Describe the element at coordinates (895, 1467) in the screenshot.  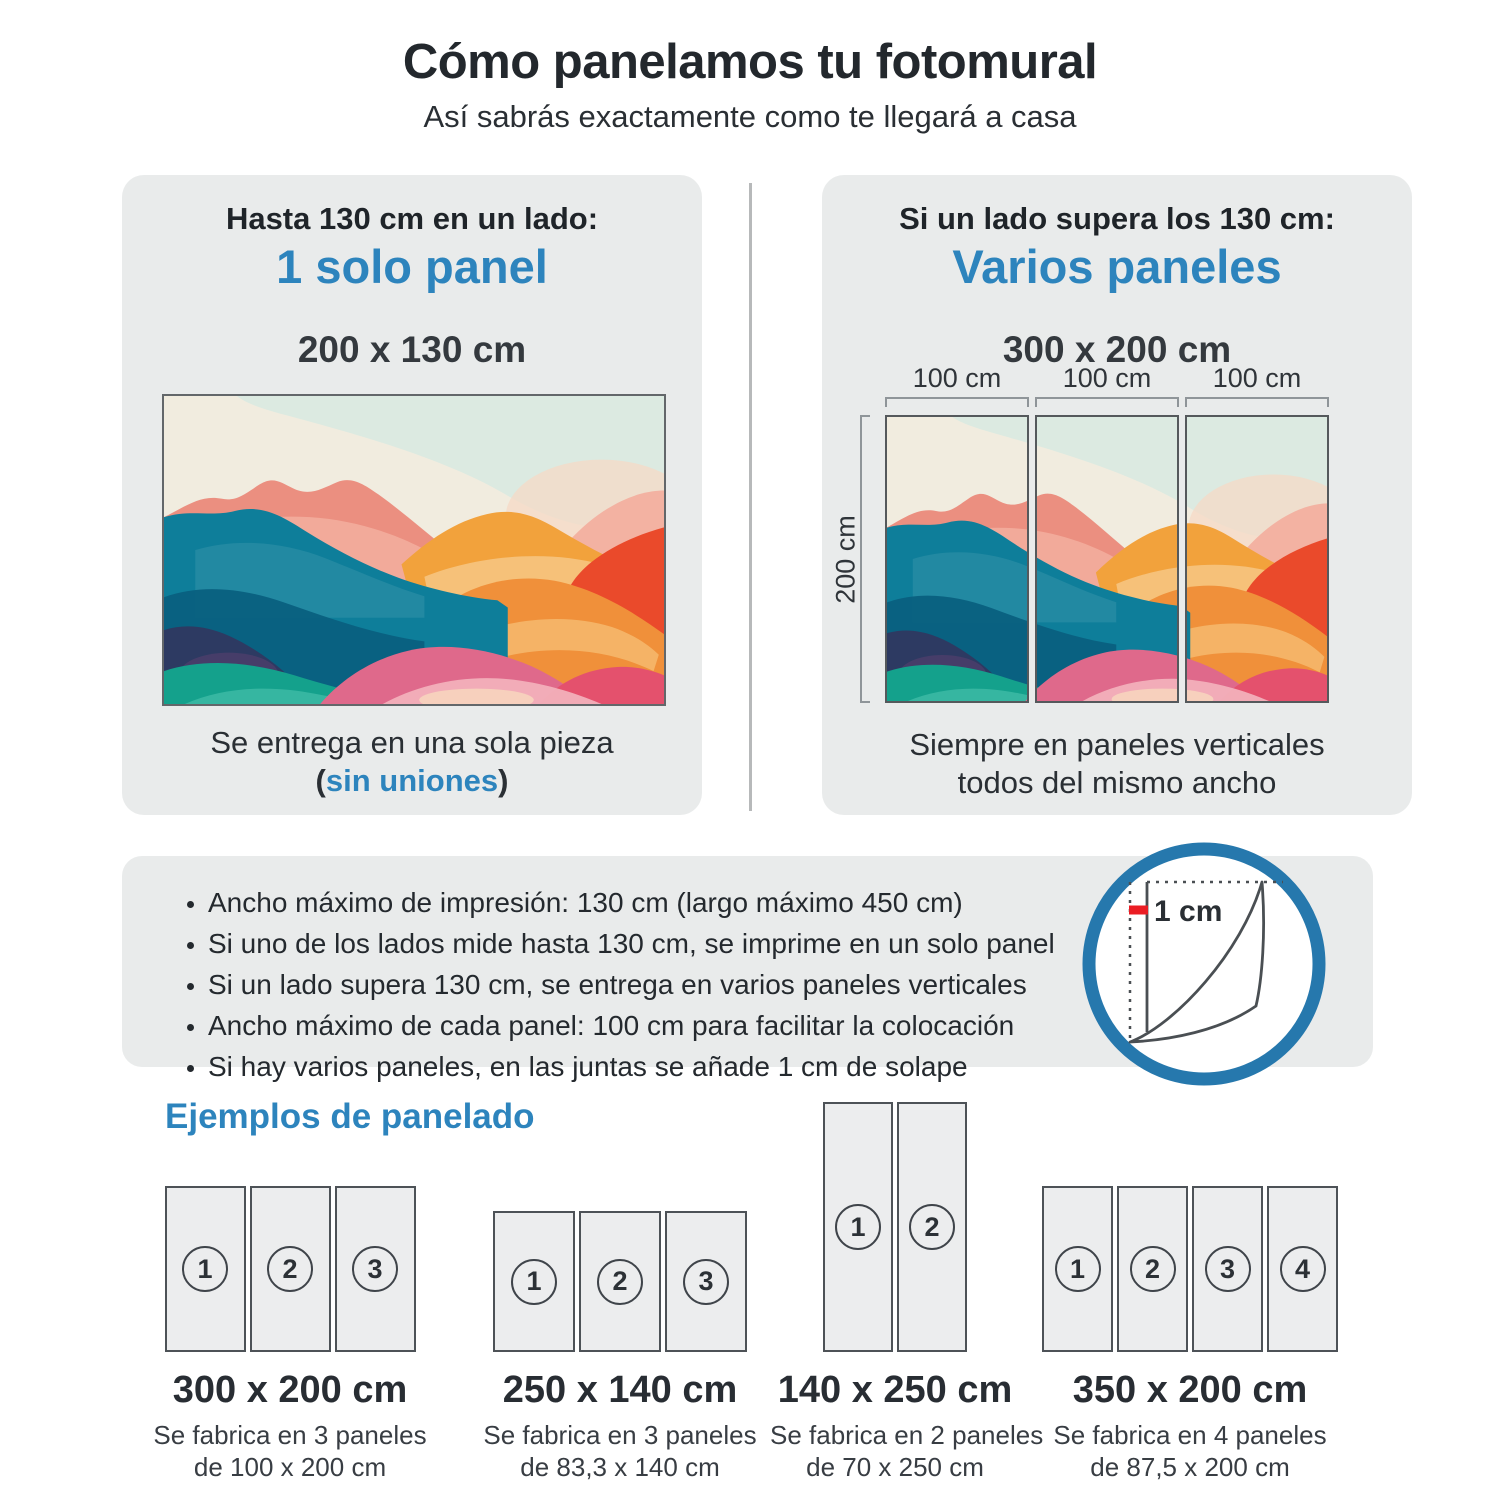
I see `example-desc: de 70 x 250 cm` at that location.